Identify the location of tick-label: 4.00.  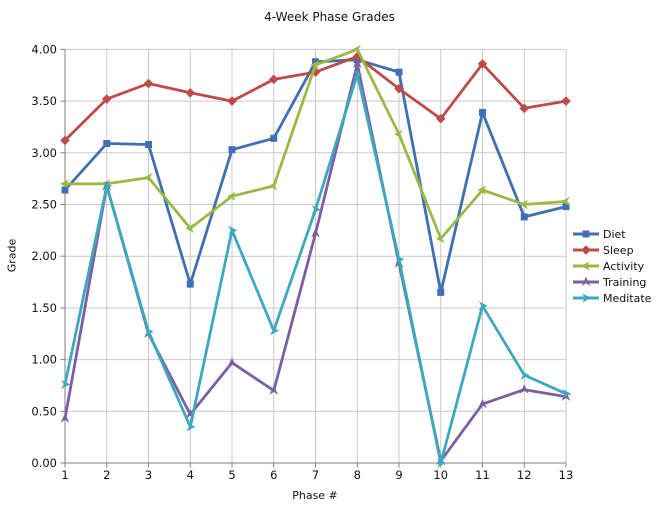
(44, 49).